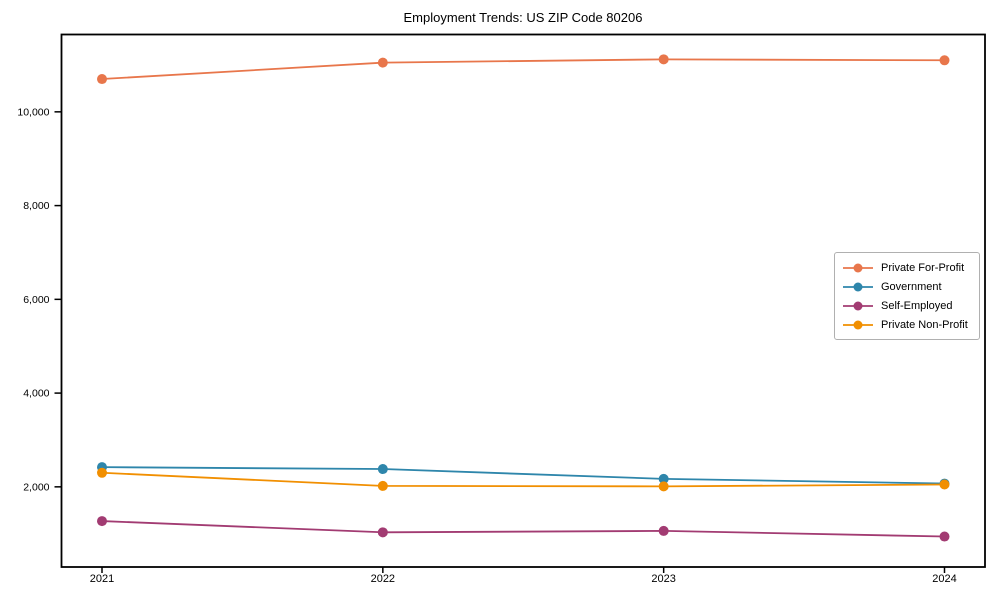 This screenshot has width=1000, height=600. I want to click on y-tick-label: 8,000, so click(36, 206).